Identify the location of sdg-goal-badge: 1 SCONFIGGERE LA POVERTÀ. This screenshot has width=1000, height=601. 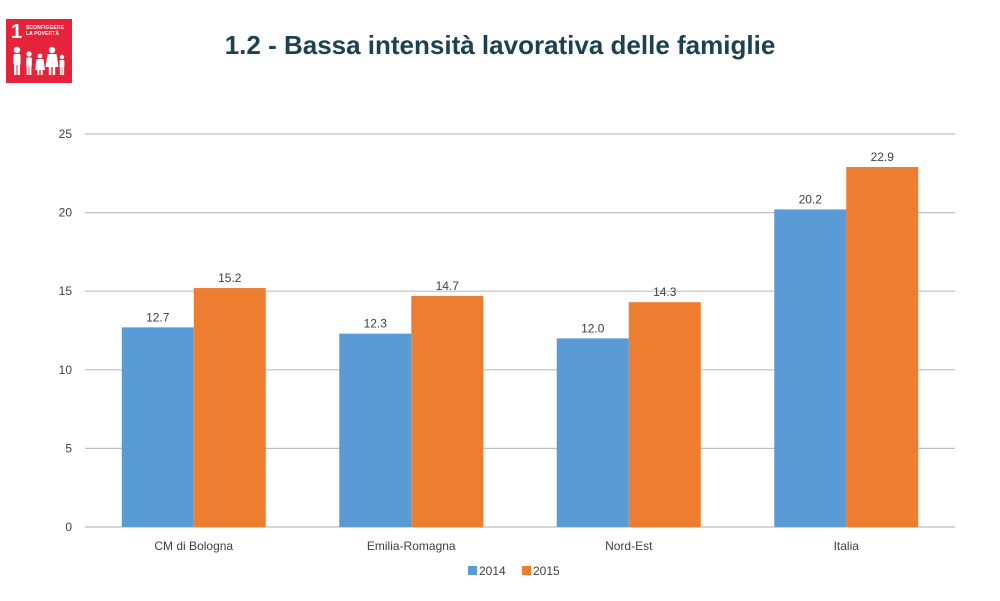
(39, 51).